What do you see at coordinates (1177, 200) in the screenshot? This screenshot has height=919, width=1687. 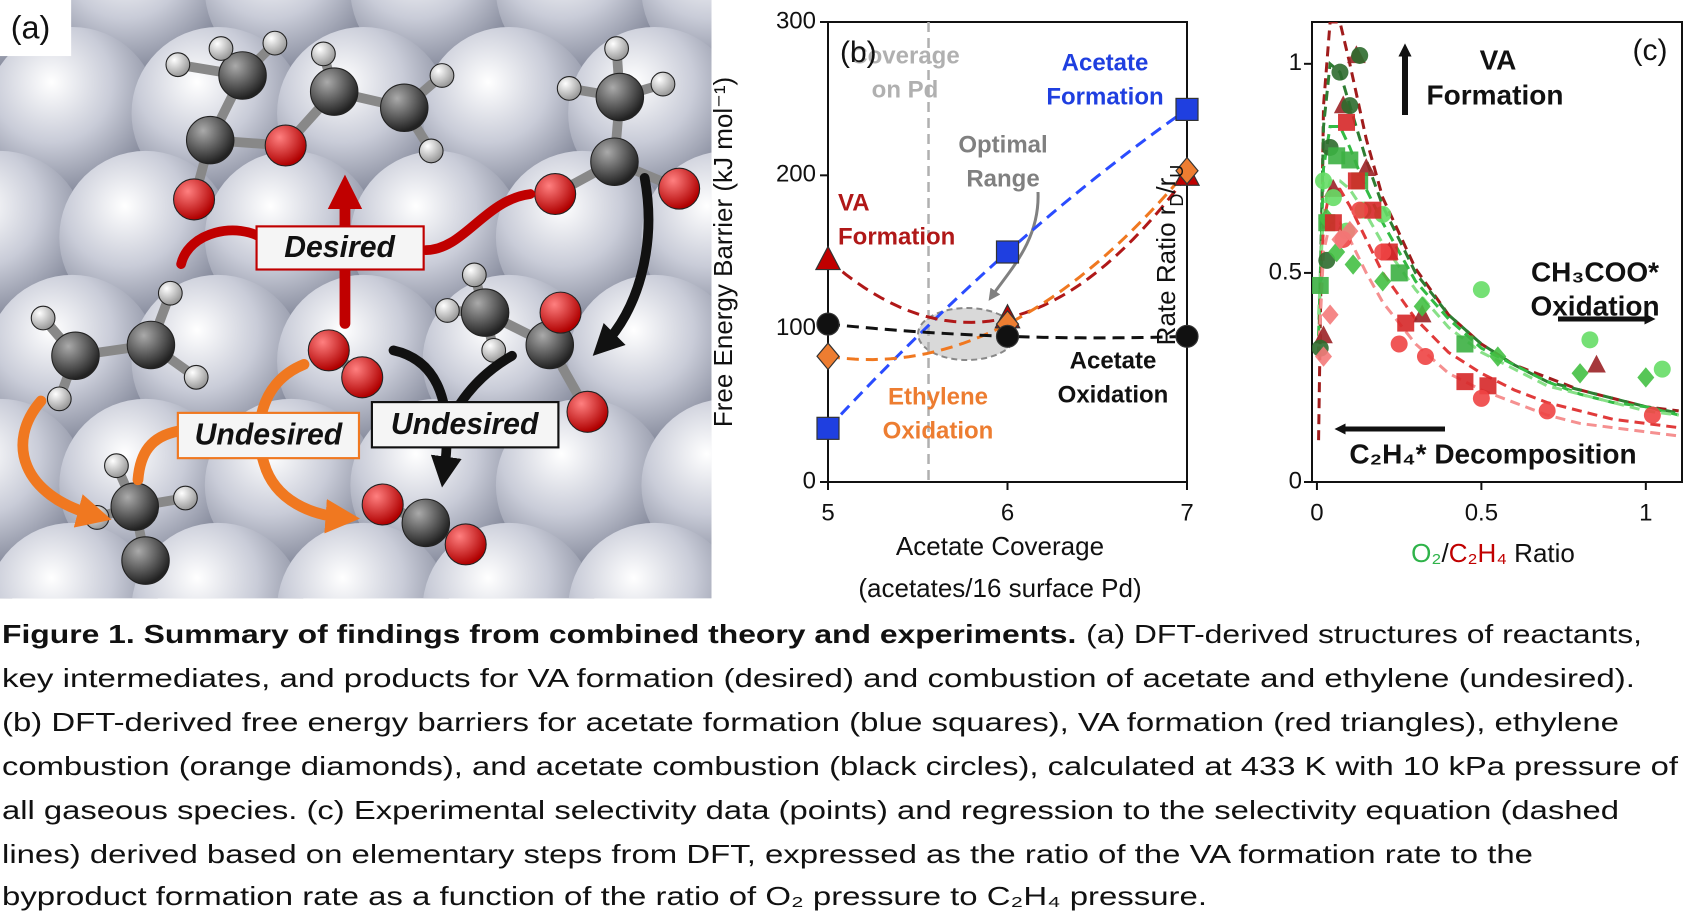 I see `y-axis-label-part: D` at bounding box center [1177, 200].